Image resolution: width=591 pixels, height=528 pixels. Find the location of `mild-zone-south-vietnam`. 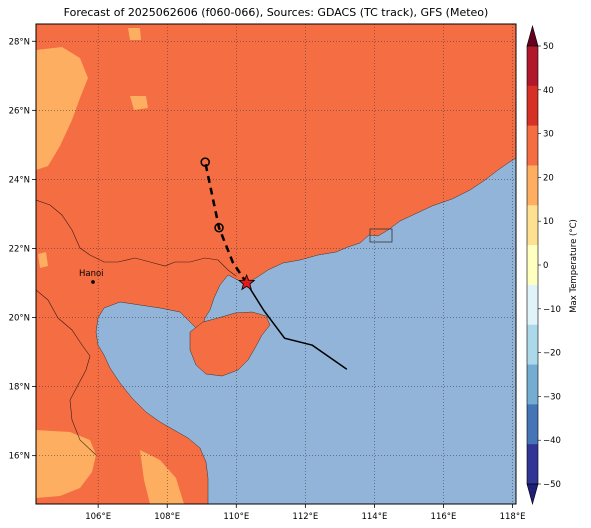

mild-zone-south-vietnam is located at coordinates (66, 464).